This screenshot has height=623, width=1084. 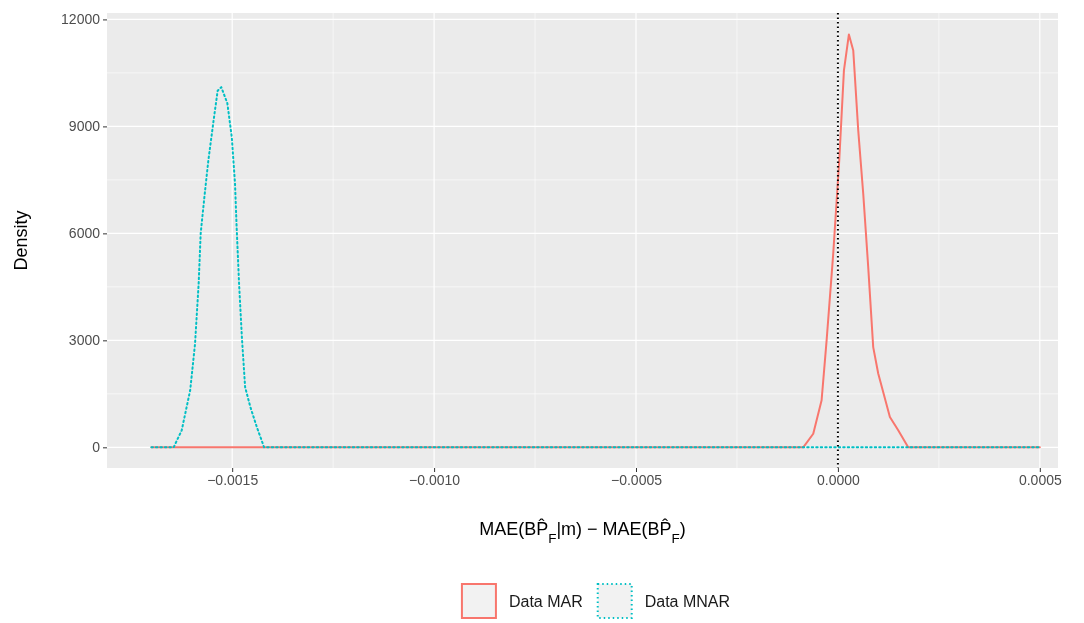 I want to click on y-tick-label: 3000, so click(x=84, y=340).